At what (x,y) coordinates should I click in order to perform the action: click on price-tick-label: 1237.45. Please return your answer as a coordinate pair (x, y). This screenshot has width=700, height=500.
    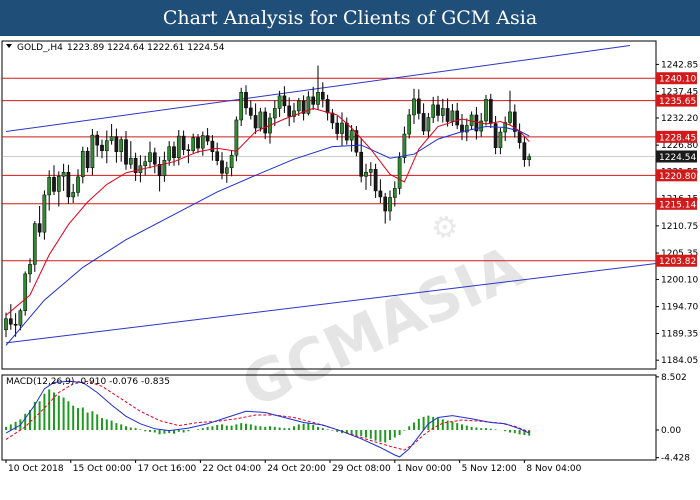
    Looking at the image, I should click on (679, 93).